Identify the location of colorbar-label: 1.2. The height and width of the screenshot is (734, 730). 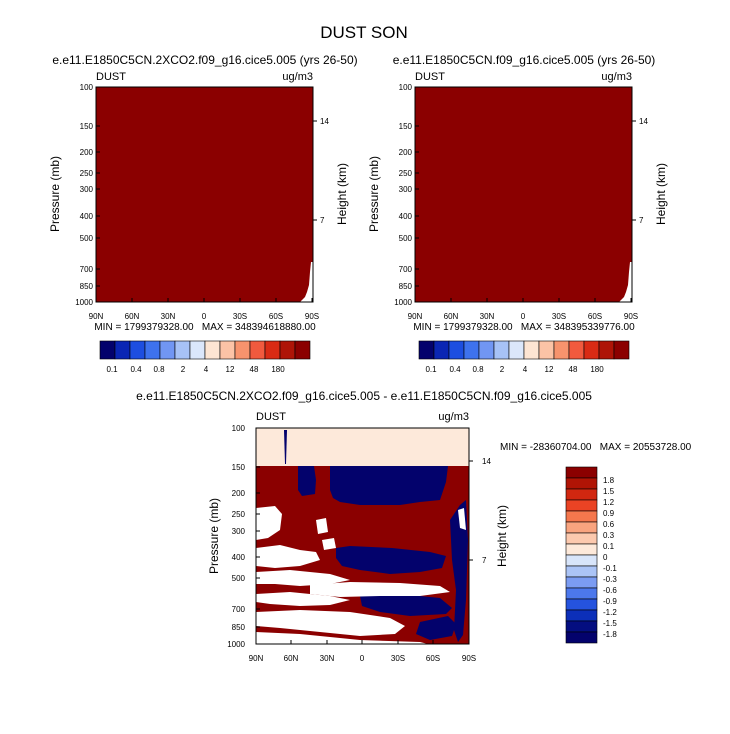
(609, 502).